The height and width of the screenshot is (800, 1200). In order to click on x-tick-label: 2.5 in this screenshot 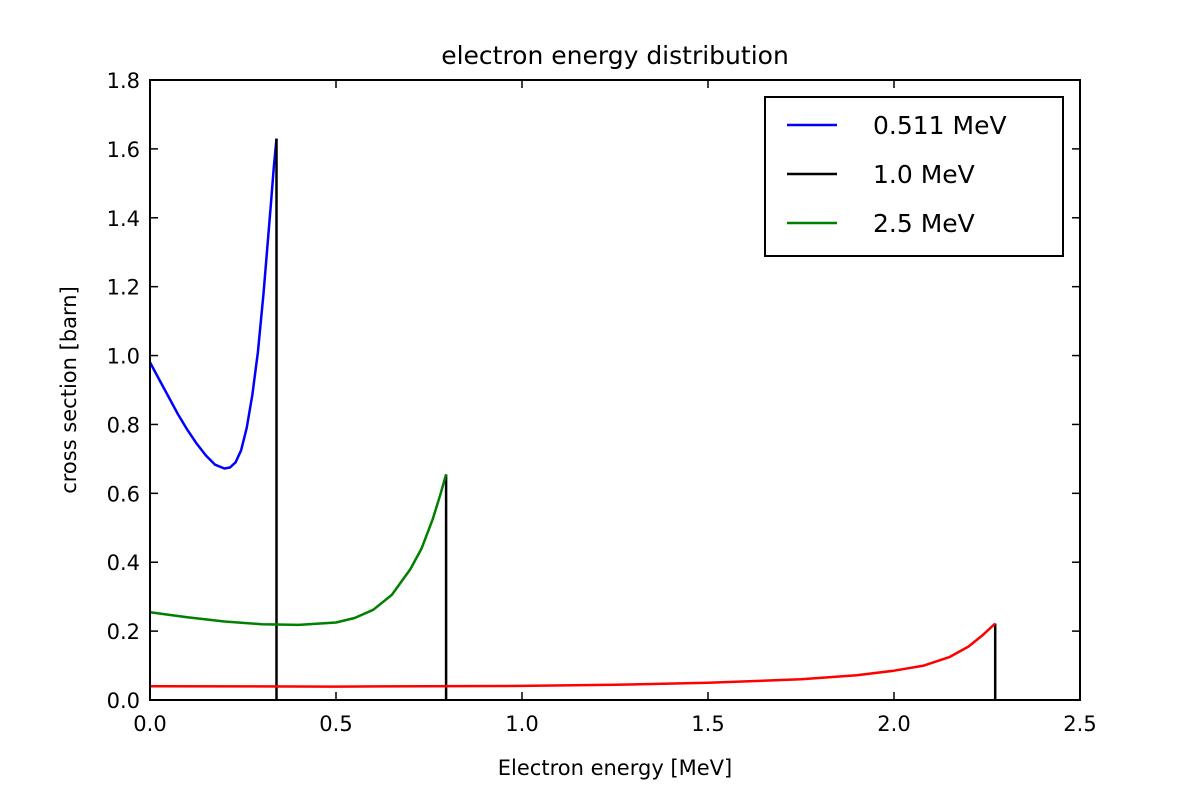, I will do `click(1079, 724)`.